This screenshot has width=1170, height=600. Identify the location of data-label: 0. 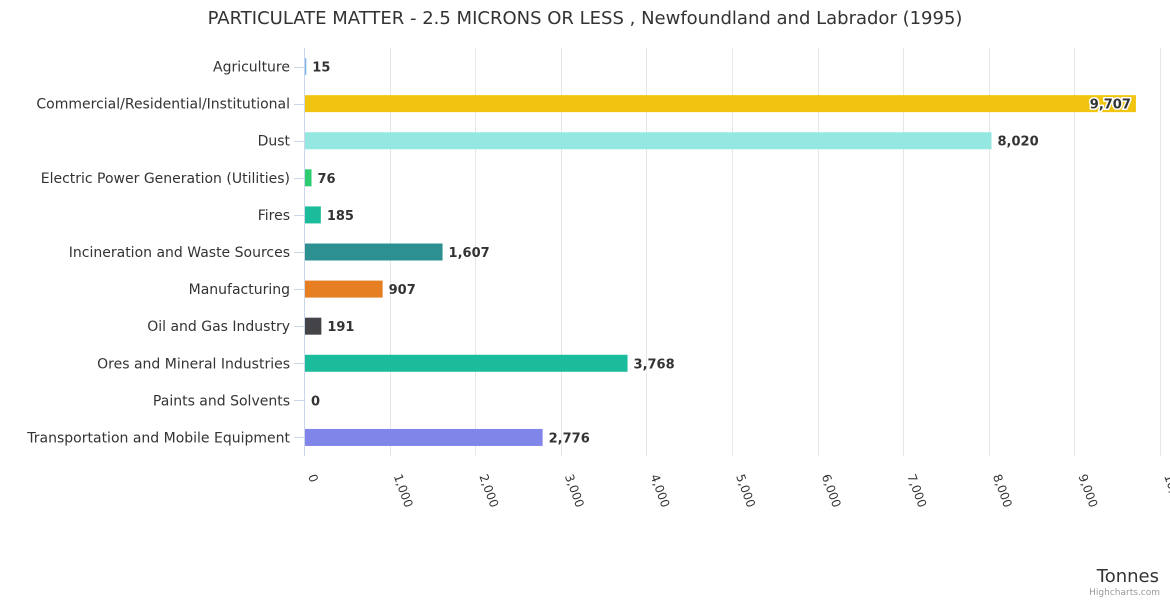
(315, 401).